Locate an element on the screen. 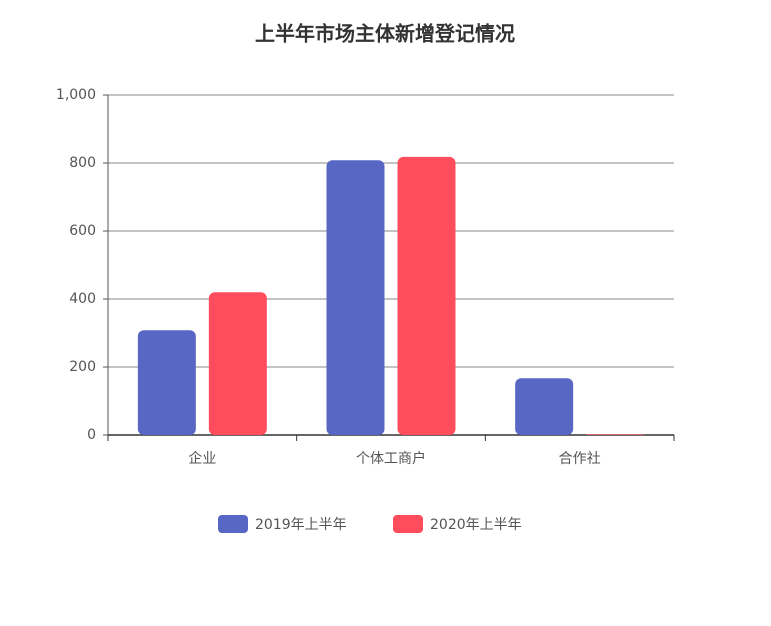  x-tick-label: 个体工商户 is located at coordinates (391, 458).